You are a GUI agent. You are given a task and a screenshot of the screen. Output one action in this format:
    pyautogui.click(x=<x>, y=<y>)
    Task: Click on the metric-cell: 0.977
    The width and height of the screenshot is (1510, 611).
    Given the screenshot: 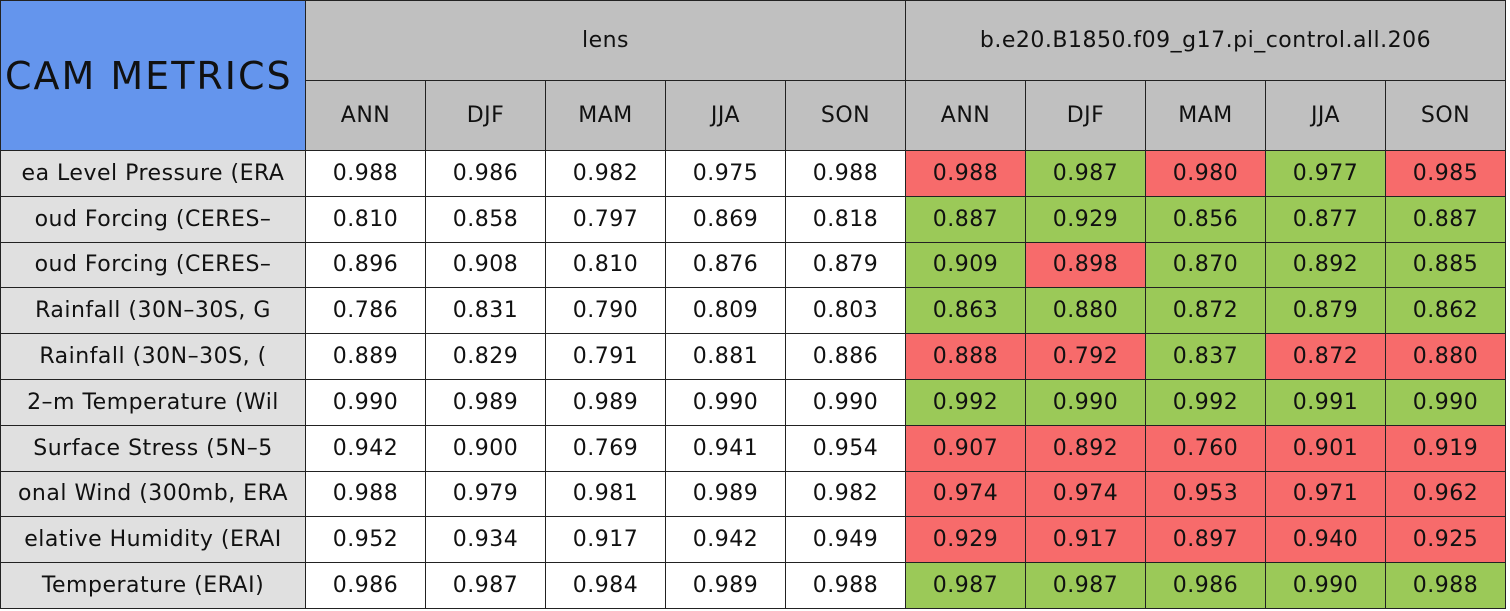 What is the action you would take?
    pyautogui.click(x=1326, y=173)
    